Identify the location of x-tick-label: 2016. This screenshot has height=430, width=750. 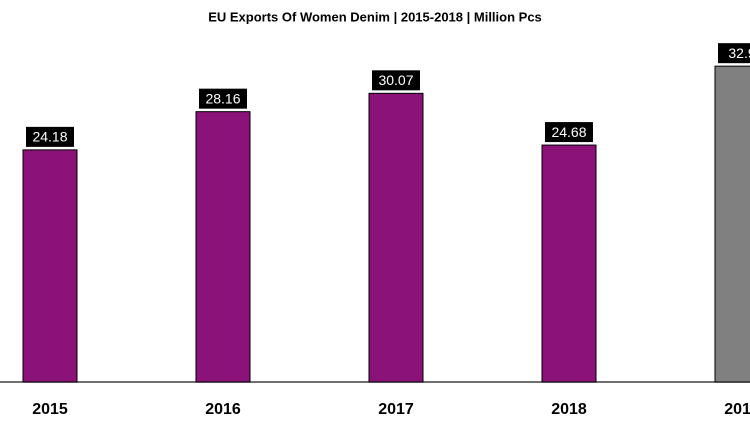
(223, 409).